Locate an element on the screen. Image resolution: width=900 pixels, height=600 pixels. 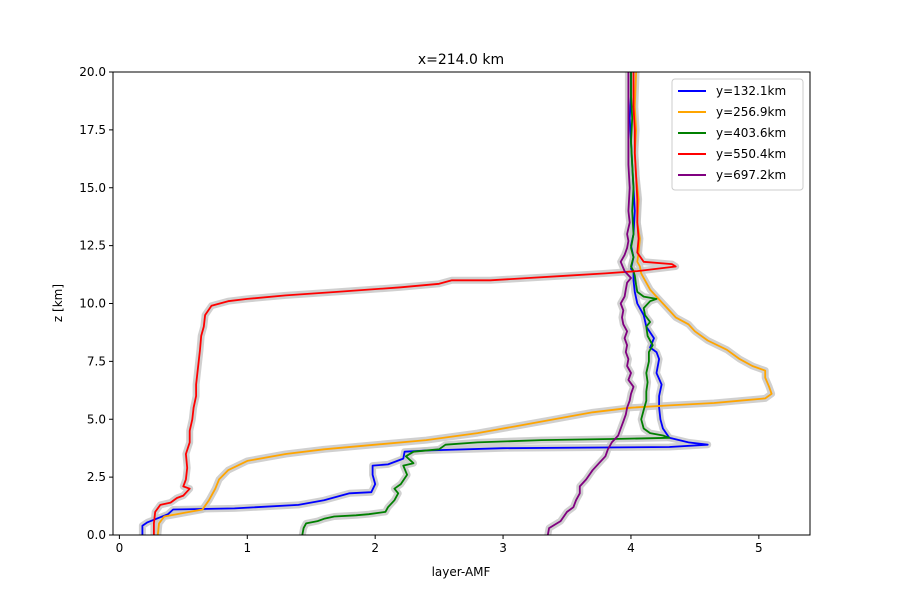
chart-title: x=214.0 km is located at coordinates (461, 60).